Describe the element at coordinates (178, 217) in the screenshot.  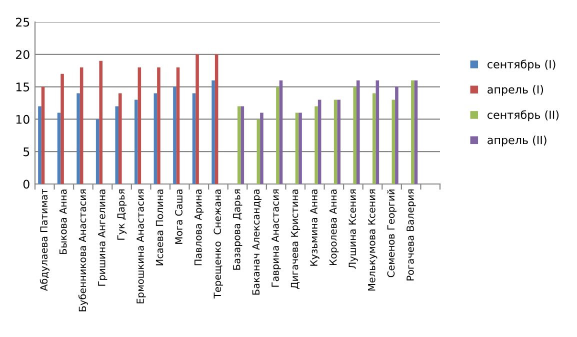
I see `x-tick-label: Мога Саша` at that location.